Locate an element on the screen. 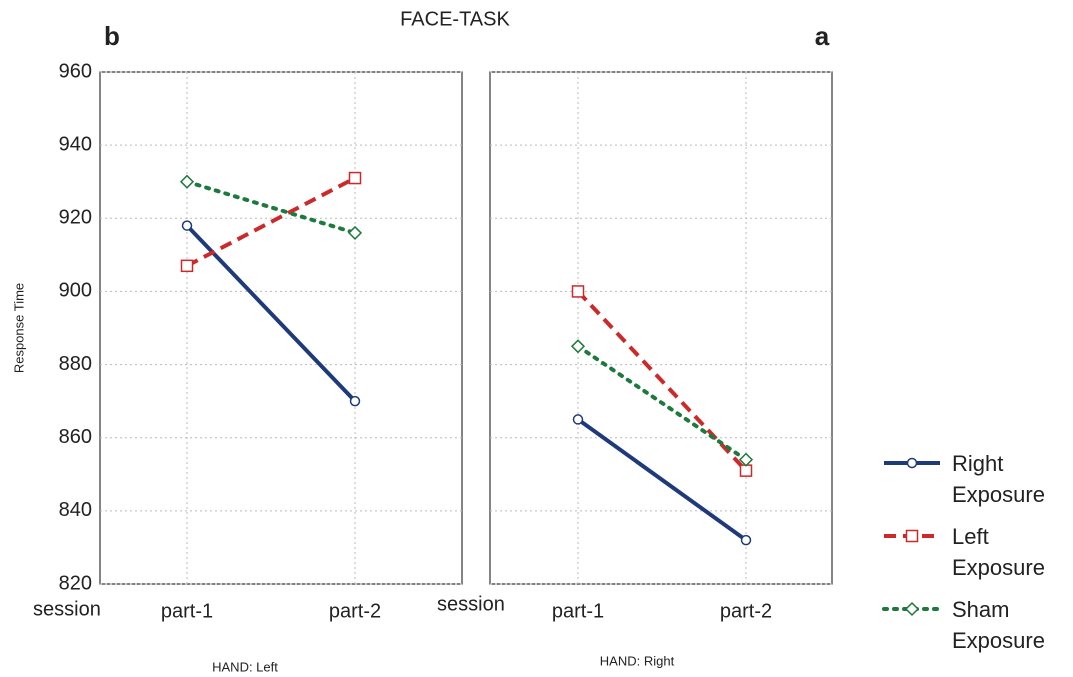  chart-title: FACE-TASK is located at coordinates (455, 19).